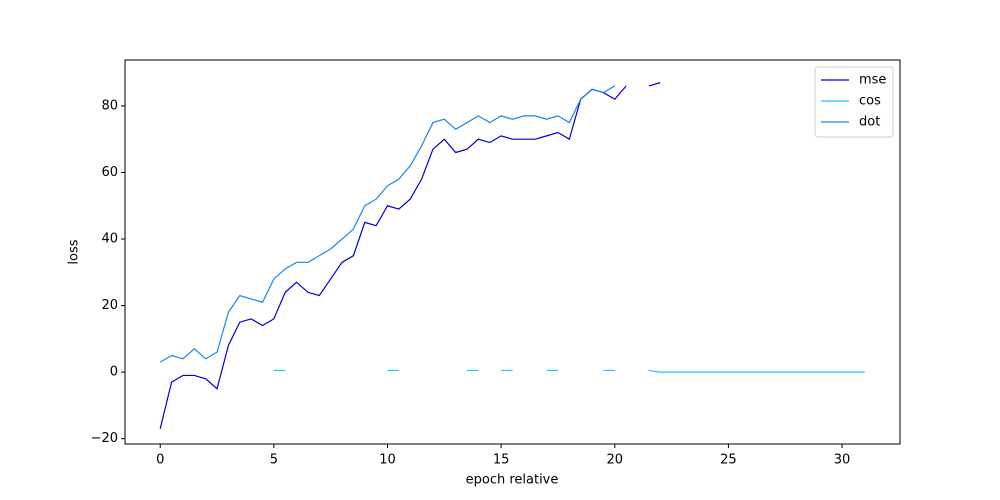 This screenshot has height=500, width=1000. What do you see at coordinates (74, 251) in the screenshot?
I see `y-axis-label: loss` at bounding box center [74, 251].